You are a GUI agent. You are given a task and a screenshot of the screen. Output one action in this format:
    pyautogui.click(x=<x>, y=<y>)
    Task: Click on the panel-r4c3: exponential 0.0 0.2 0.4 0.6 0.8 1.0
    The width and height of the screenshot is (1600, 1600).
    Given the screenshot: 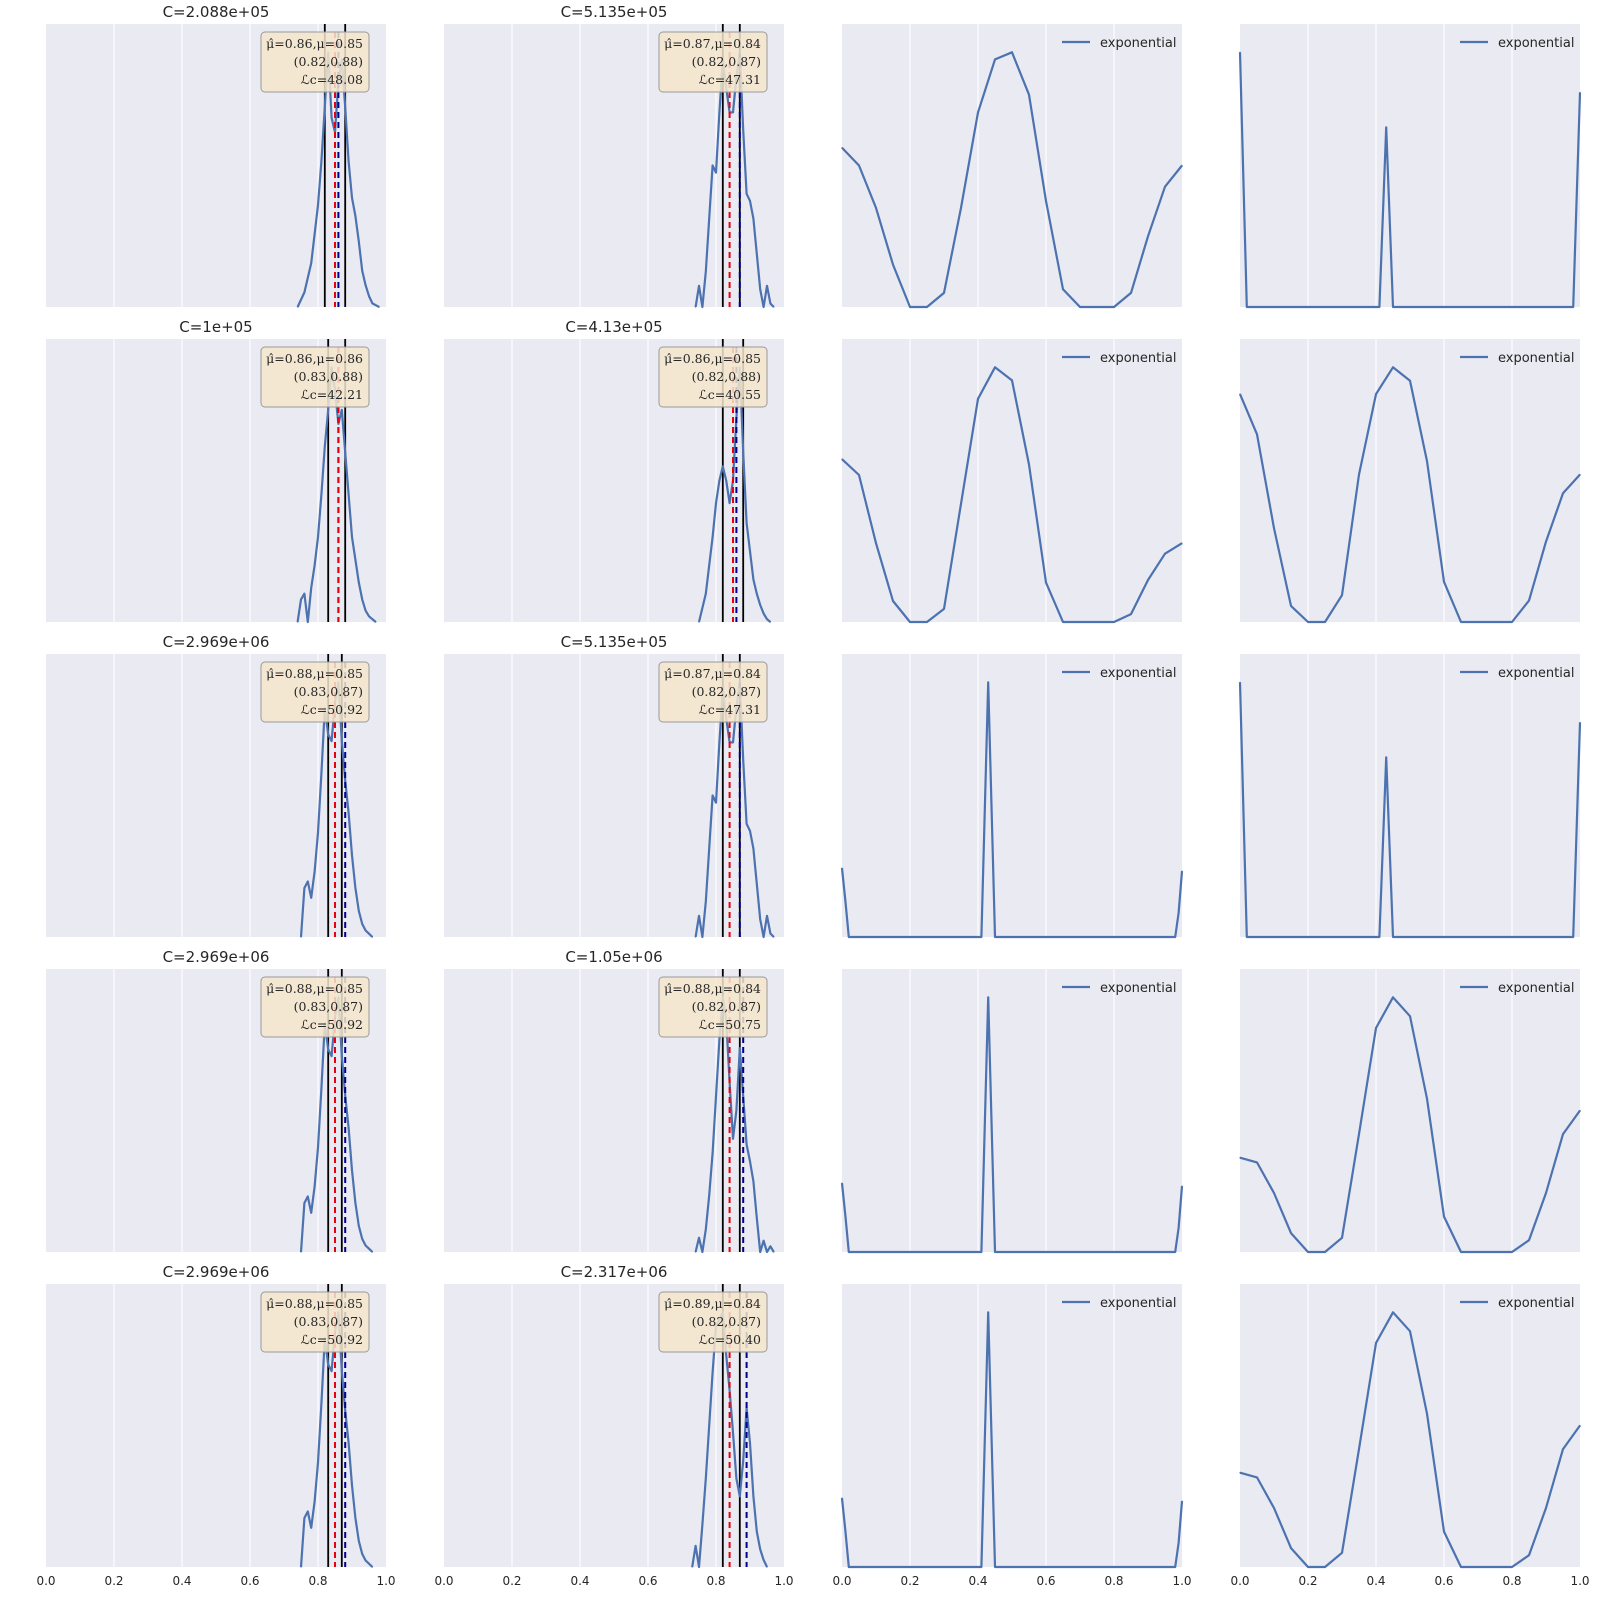 What is the action you would take?
    pyautogui.click(x=1410, y=1436)
    